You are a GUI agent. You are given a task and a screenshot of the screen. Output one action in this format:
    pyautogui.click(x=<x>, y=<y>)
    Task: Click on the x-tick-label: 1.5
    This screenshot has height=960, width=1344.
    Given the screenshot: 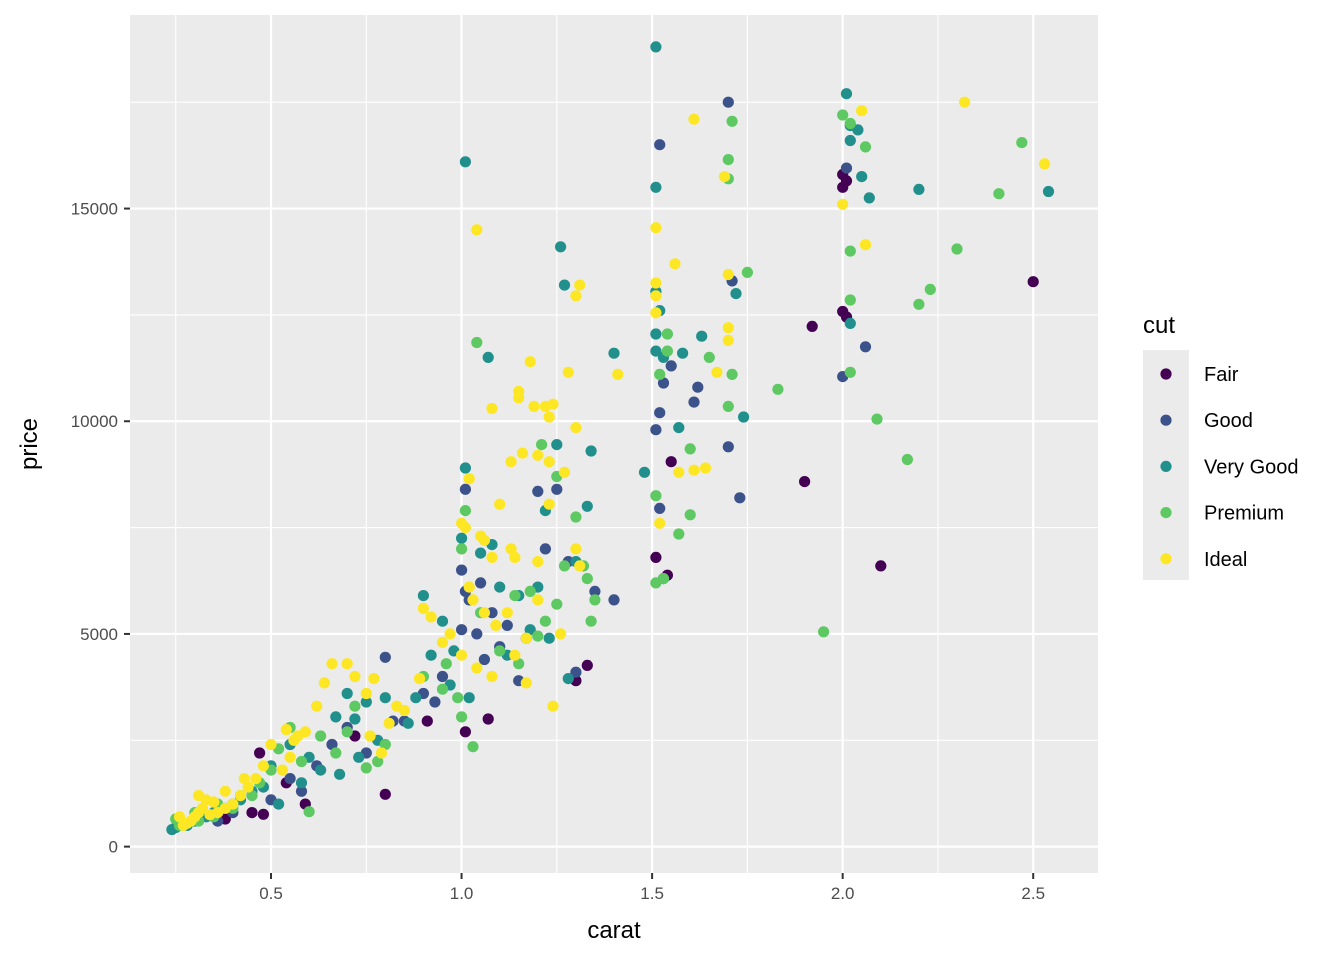 What is the action you would take?
    pyautogui.click(x=652, y=893)
    